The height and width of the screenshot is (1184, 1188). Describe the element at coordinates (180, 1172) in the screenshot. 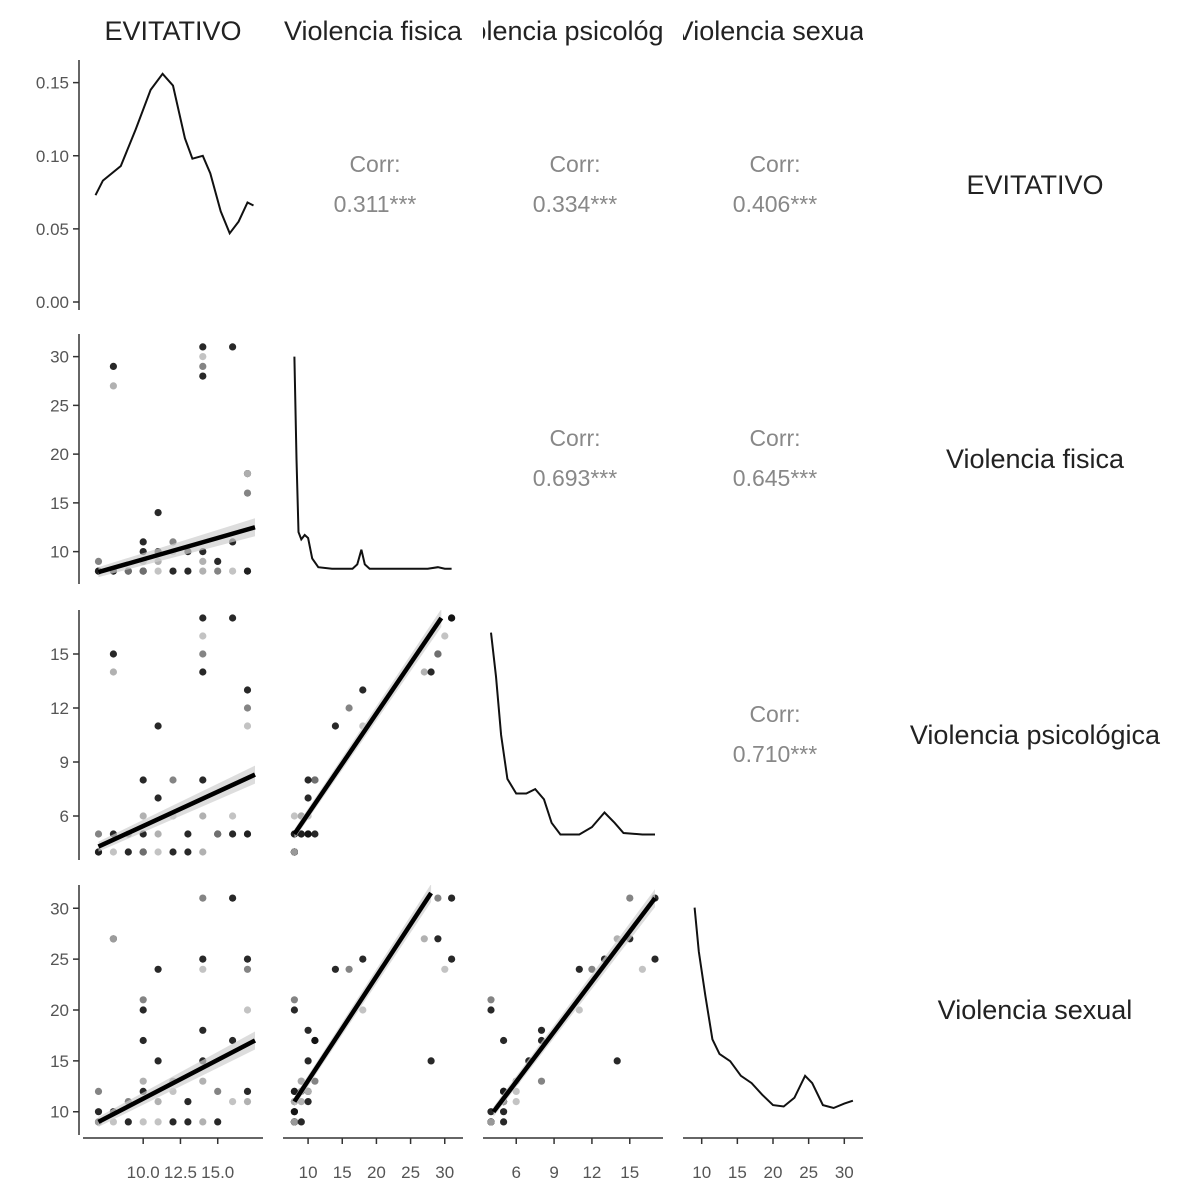

I see `x-tick-label: 12.5` at that location.